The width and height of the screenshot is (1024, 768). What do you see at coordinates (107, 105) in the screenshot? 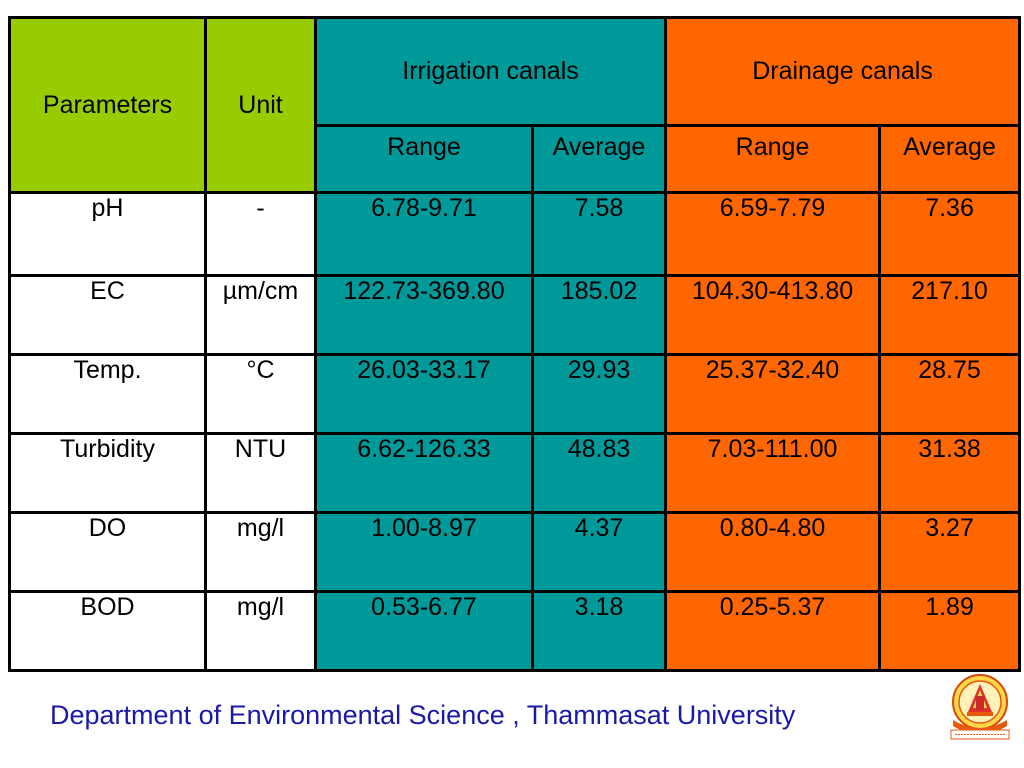
I see `parameters-header: Parameters` at bounding box center [107, 105].